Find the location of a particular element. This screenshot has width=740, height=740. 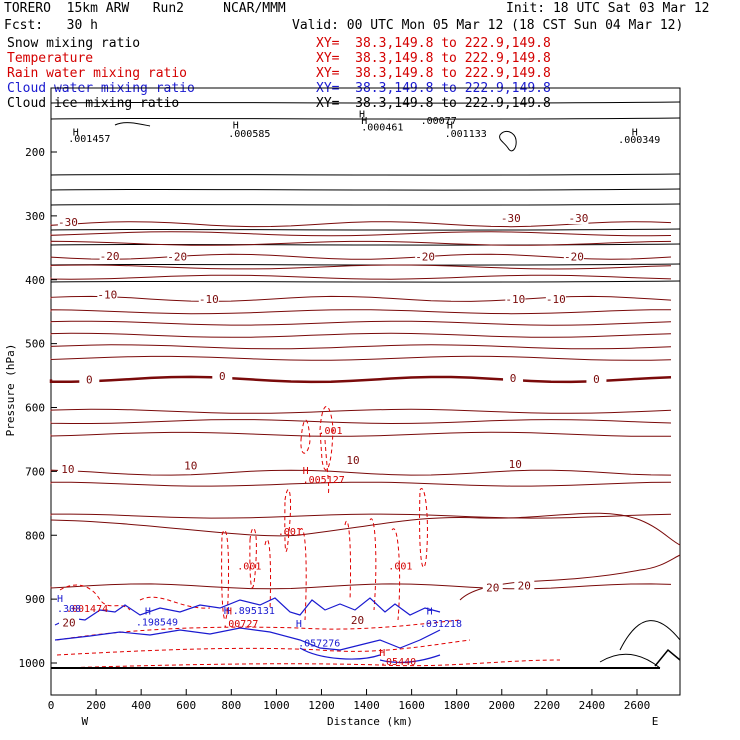

x-tick-label: 200 is located at coordinates (96, 705).